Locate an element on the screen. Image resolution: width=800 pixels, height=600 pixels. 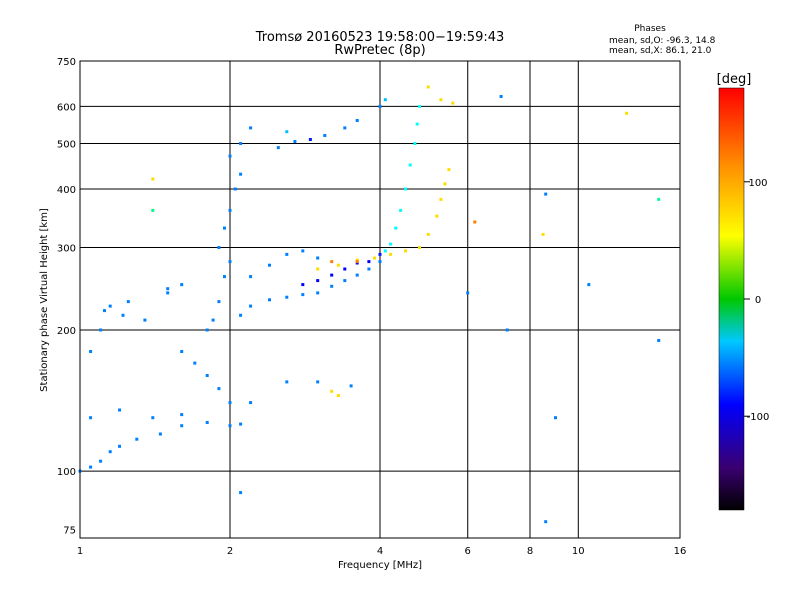
colorbar-tick-label: -100 is located at coordinates (758, 417).